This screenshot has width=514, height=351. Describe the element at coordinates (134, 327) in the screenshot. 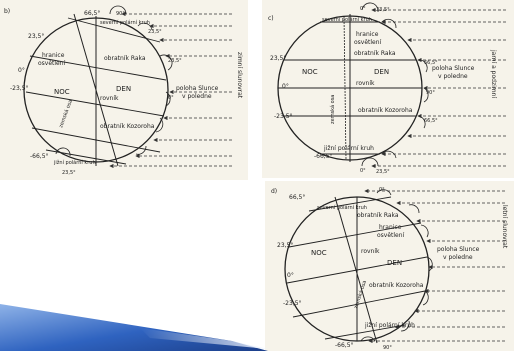

I see `blue-wedge-shape` at that location.